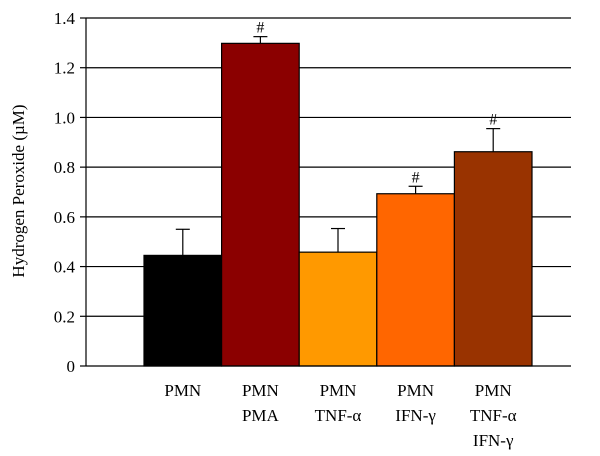 This screenshot has height=456, width=600. Describe the element at coordinates (261, 415) in the screenshot. I see `x-category-label: PMA` at that location.